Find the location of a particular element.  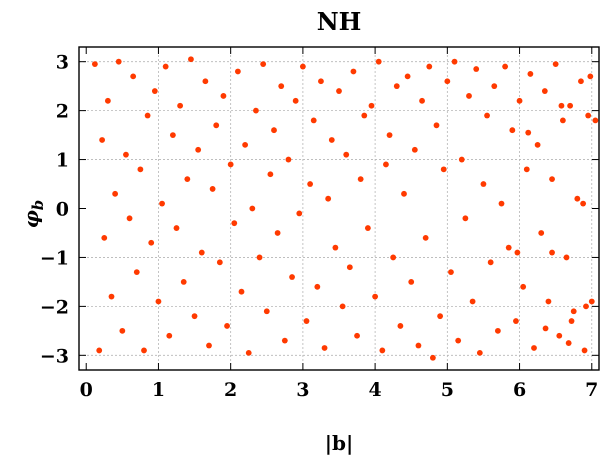

y-axis-label-sub: b is located at coordinates (38, 205).